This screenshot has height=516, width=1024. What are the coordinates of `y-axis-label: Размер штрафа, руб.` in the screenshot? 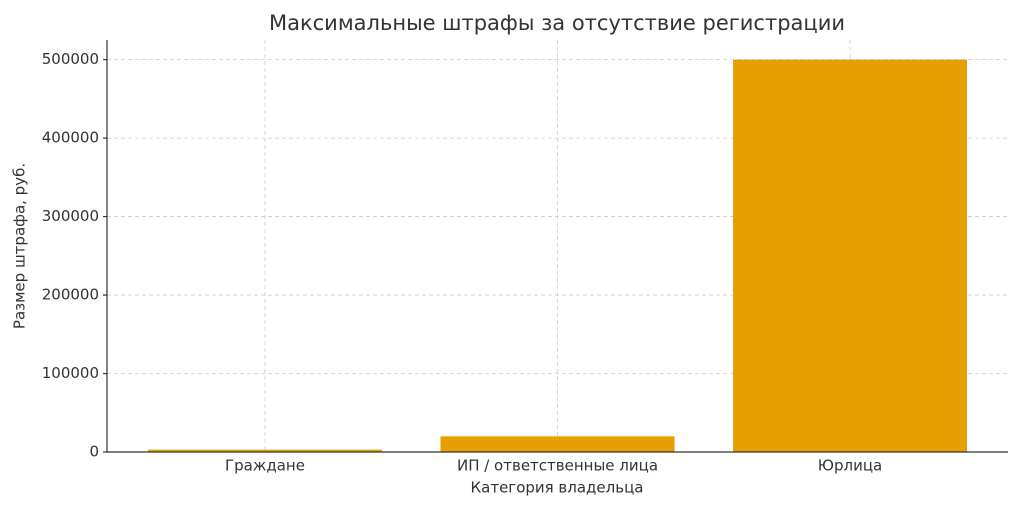 It's located at (20, 246).